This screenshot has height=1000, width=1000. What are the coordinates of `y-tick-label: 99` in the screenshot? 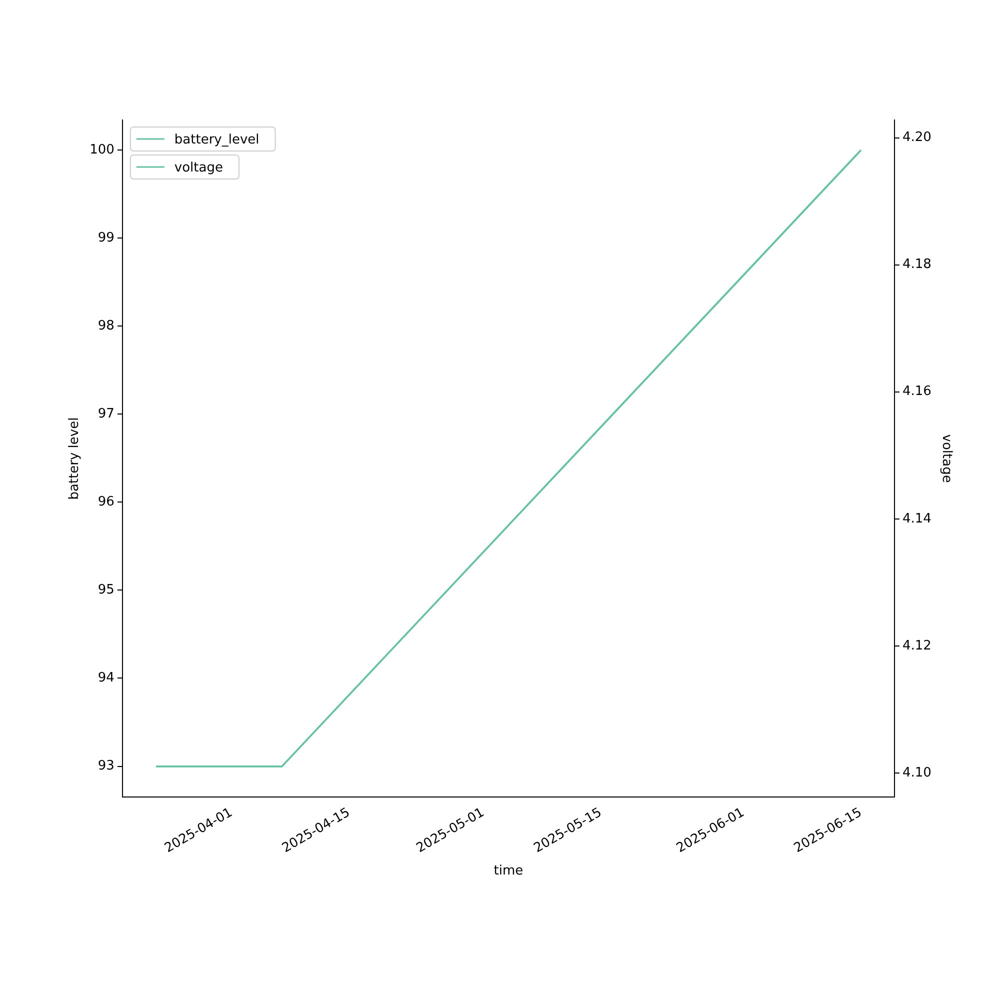 It's located at (106, 238).